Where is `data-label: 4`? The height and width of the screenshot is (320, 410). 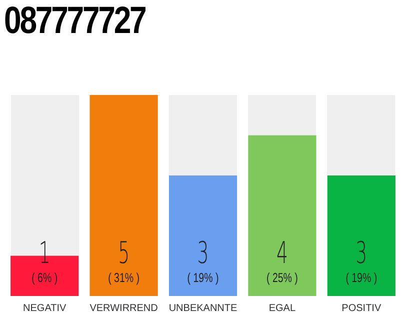
data-label: 4 is located at coordinates (282, 252).